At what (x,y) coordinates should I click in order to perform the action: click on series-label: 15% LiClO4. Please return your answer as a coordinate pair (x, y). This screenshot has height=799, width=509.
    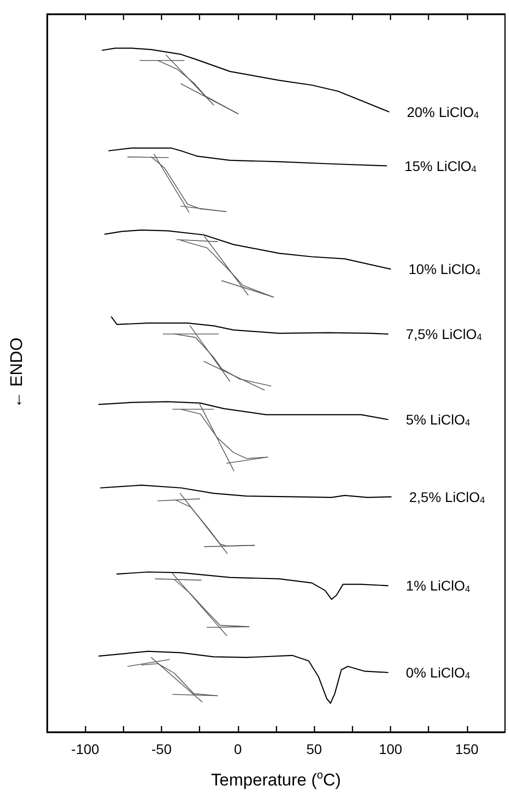
    Looking at the image, I should click on (440, 166).